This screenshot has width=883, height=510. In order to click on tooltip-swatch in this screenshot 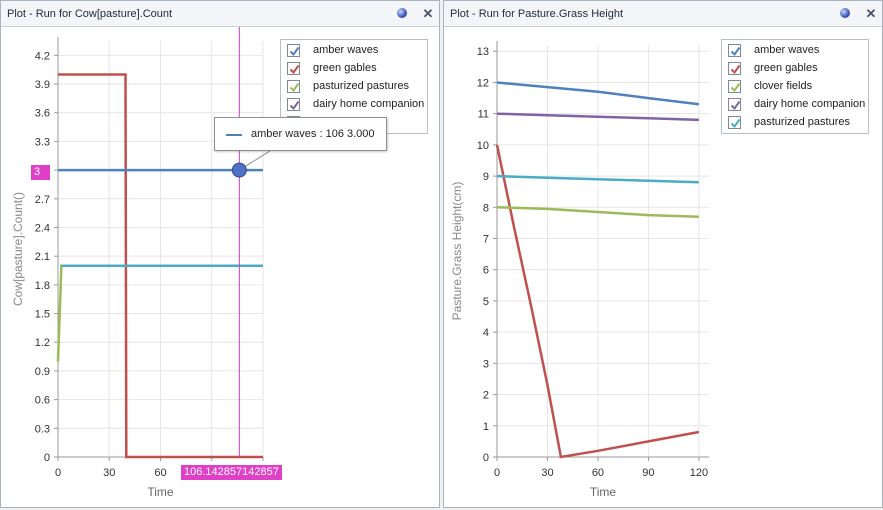, I will do `click(234, 135)`.